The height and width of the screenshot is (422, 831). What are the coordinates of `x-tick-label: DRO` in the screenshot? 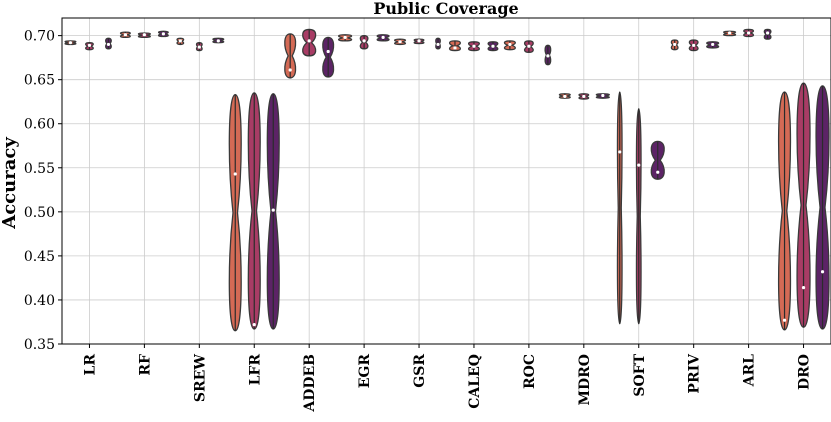 It's located at (805, 372).